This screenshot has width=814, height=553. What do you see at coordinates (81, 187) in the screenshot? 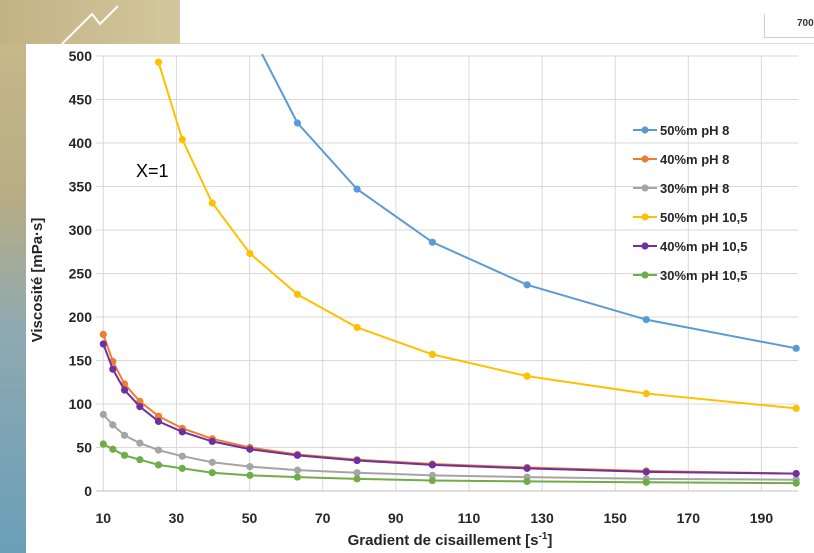
I see `y-tick-label: 350` at bounding box center [81, 187].